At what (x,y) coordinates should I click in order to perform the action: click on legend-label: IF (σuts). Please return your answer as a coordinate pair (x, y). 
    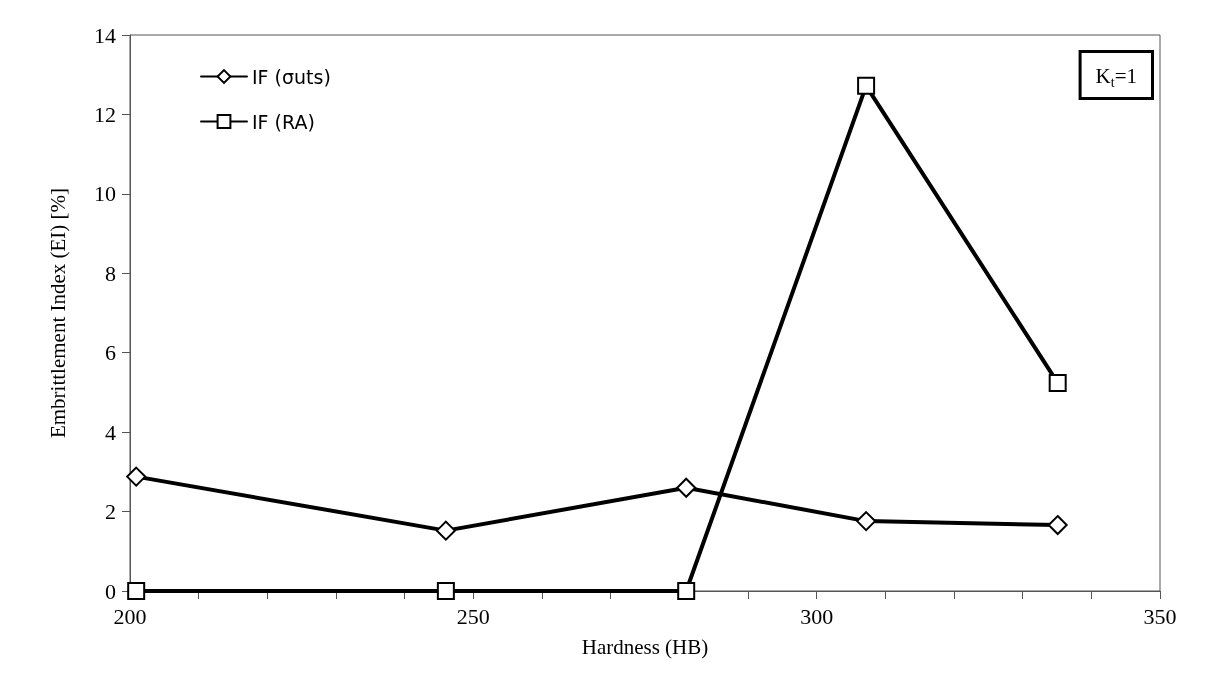
    Looking at the image, I should click on (291, 76).